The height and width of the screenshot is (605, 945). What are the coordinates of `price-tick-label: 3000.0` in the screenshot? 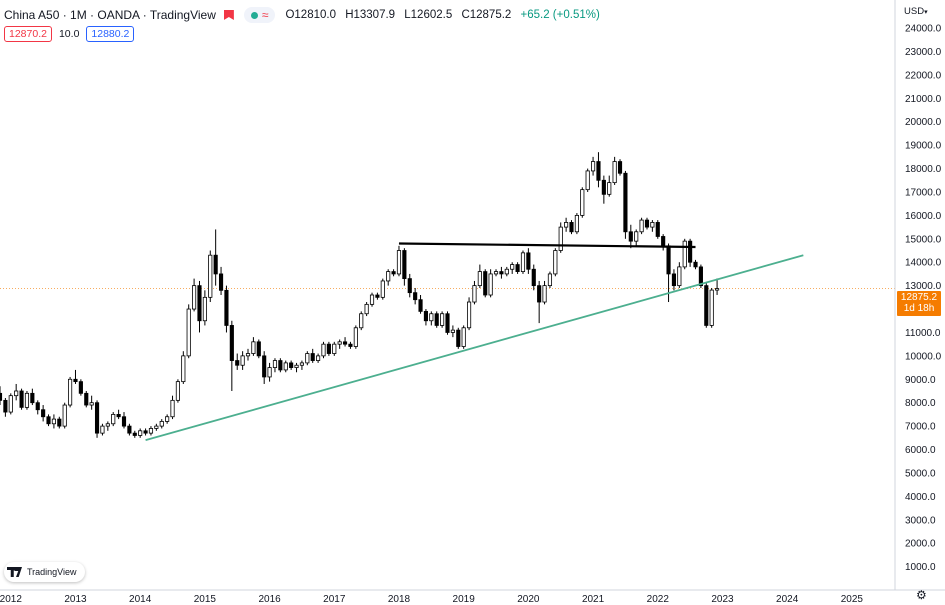 It's located at (920, 520).